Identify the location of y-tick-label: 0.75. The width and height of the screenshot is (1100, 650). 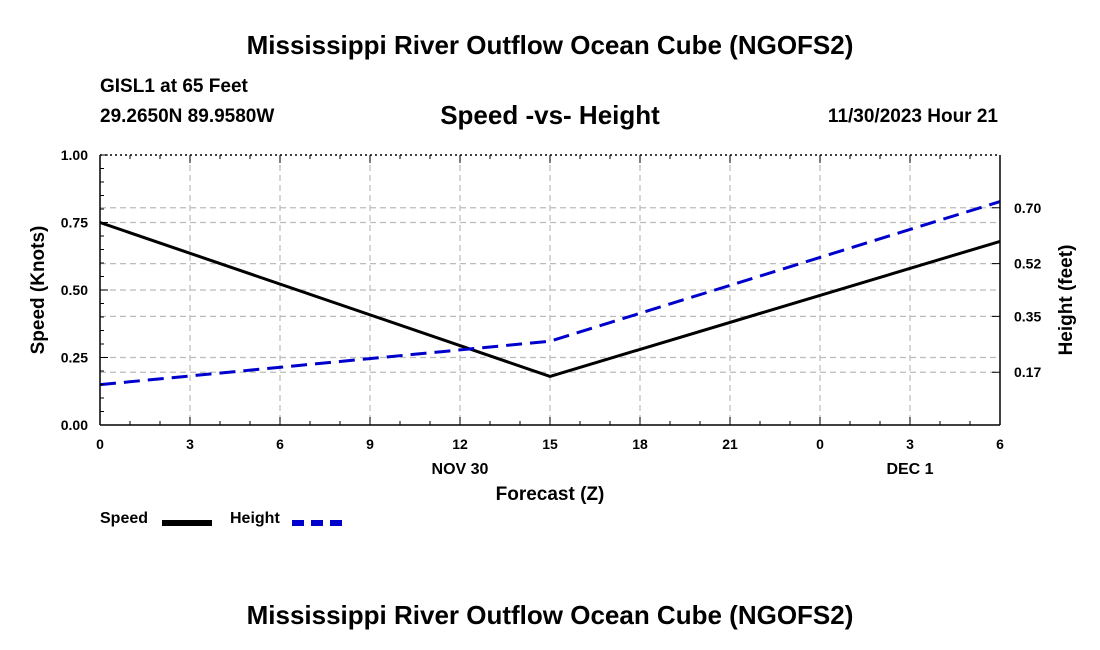
(74, 223).